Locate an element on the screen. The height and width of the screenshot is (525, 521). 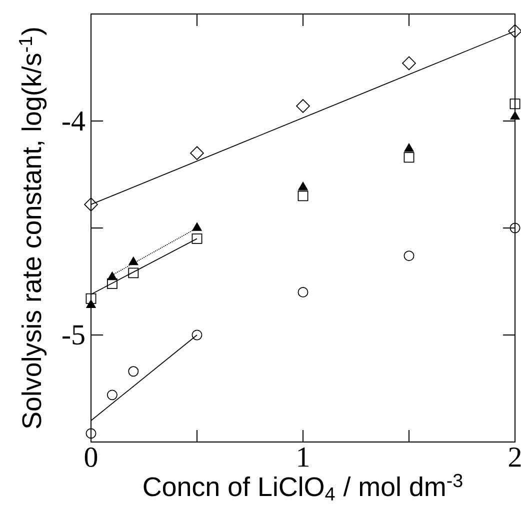
x-tick-label: 2 is located at coordinates (515, 457).